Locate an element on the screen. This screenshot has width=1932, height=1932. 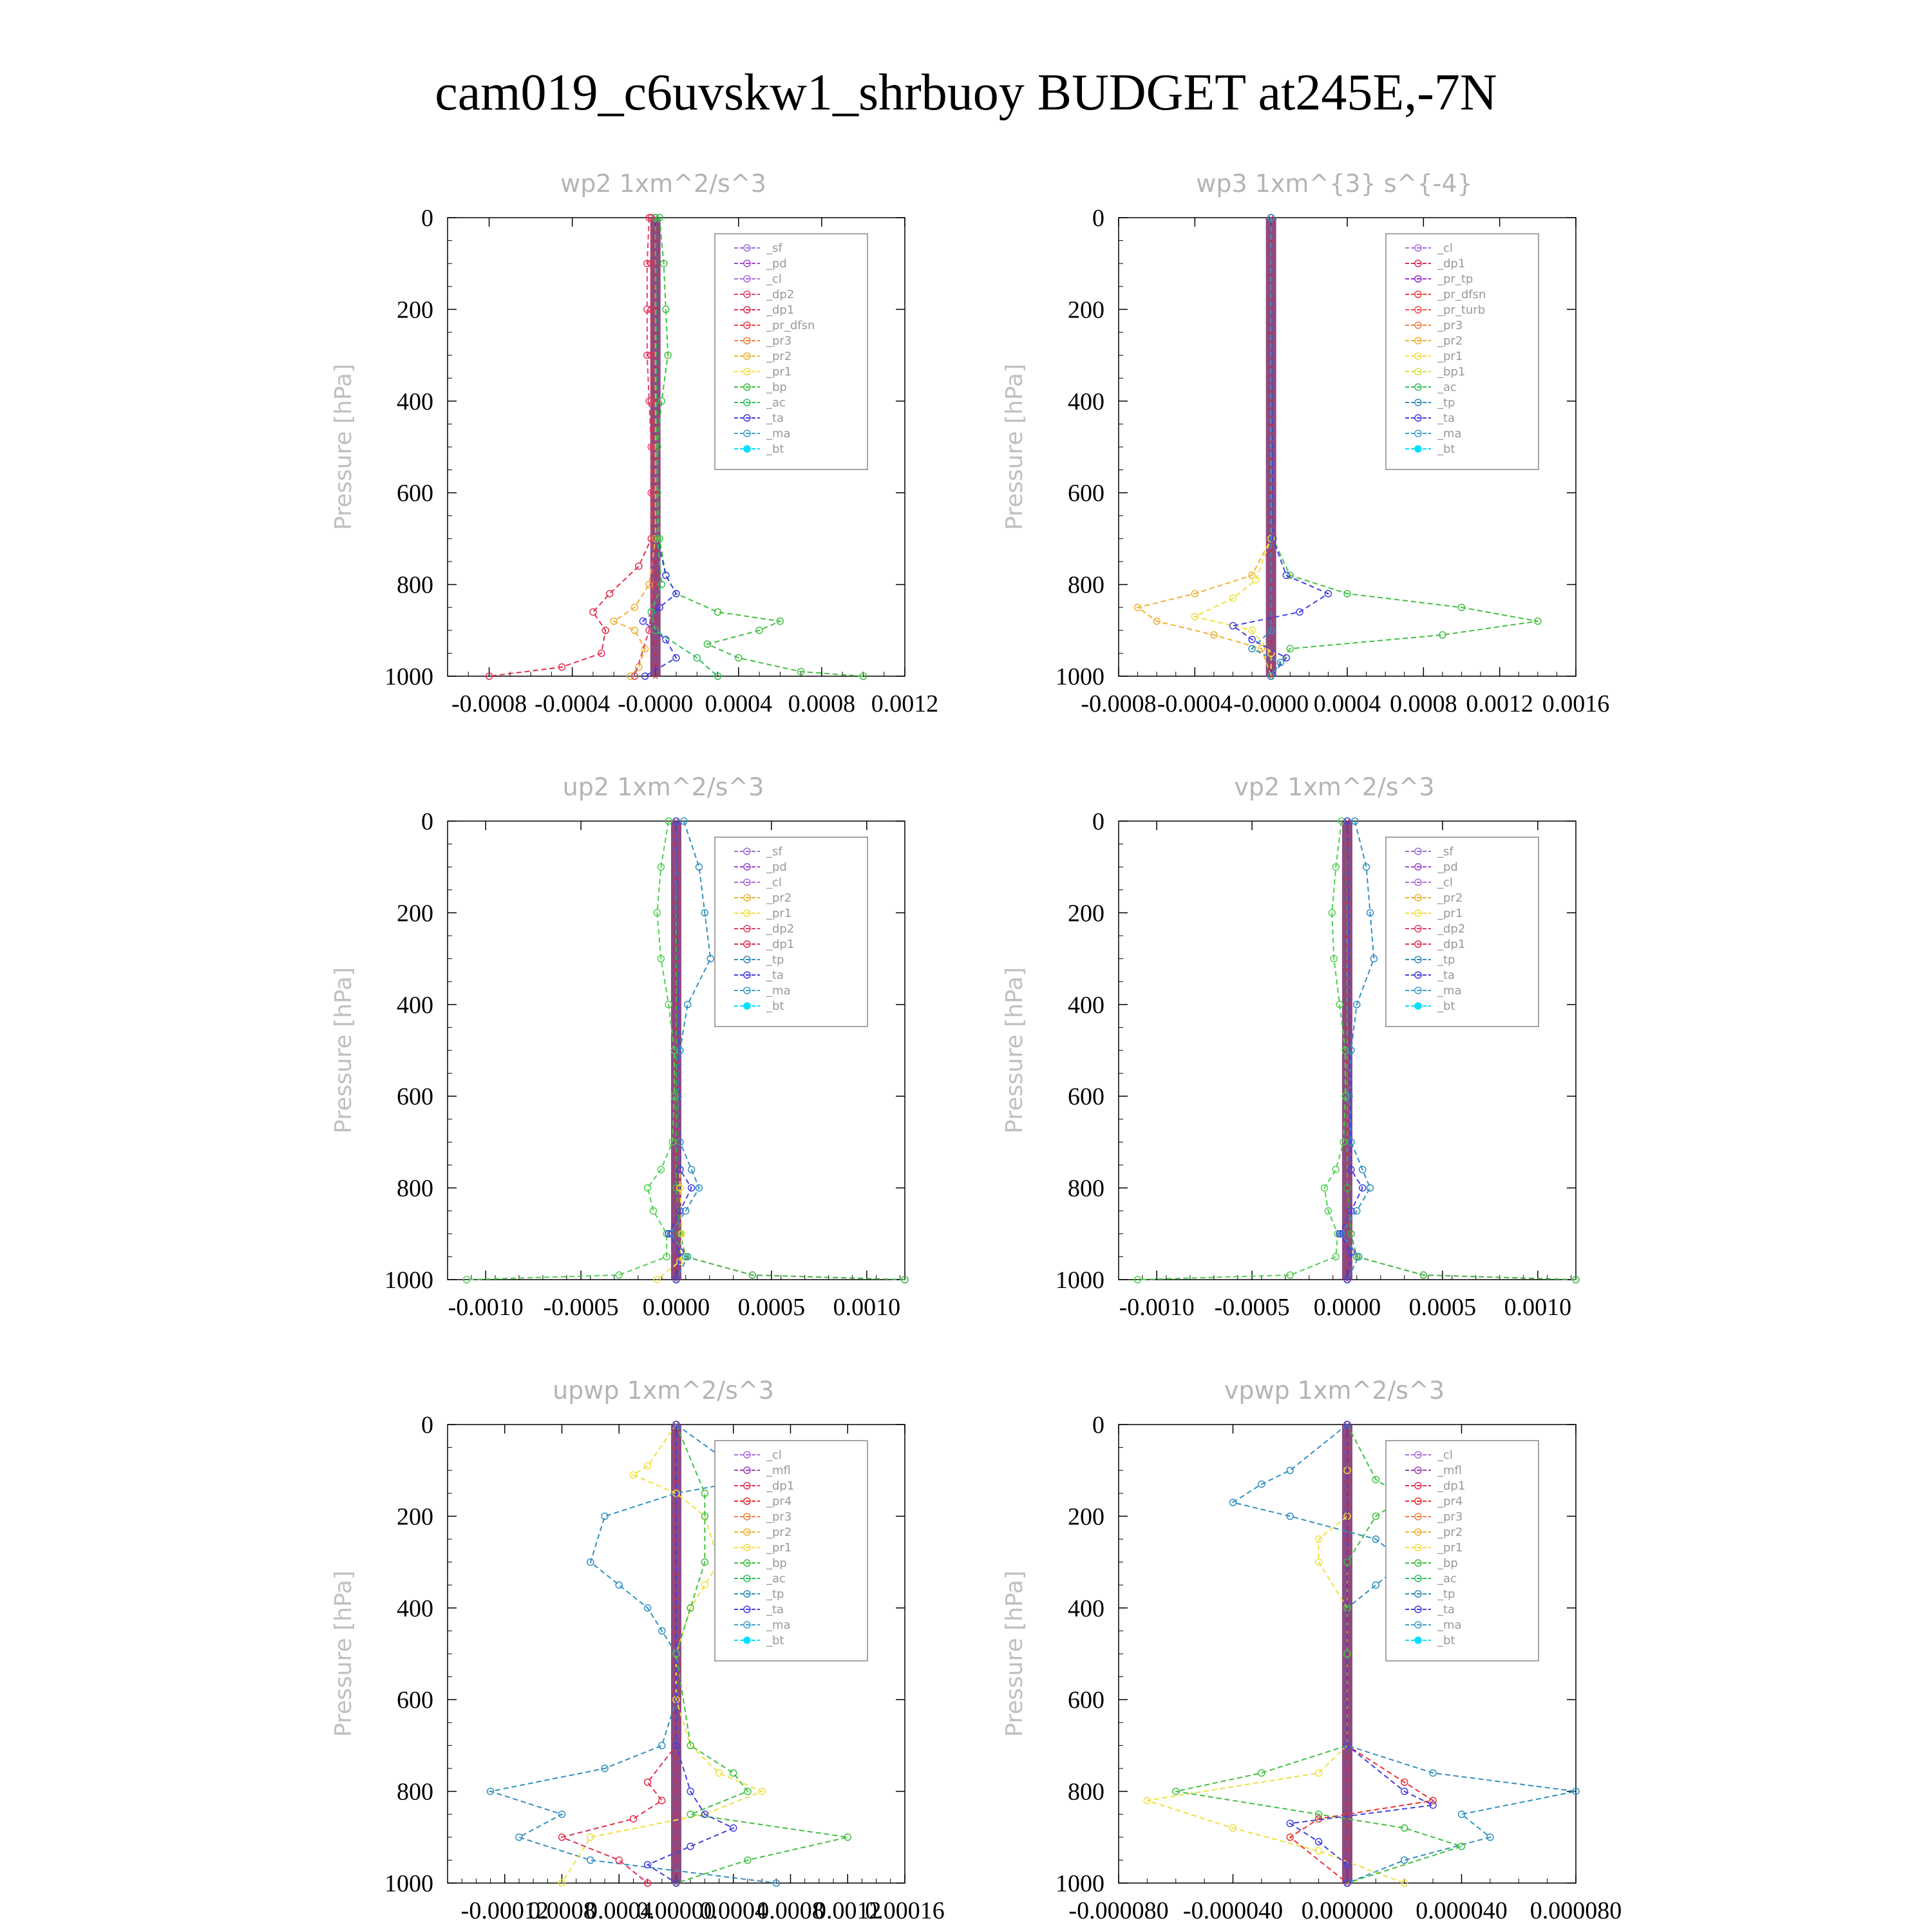
x-tick-label: 0.00016 is located at coordinates (905, 1911).